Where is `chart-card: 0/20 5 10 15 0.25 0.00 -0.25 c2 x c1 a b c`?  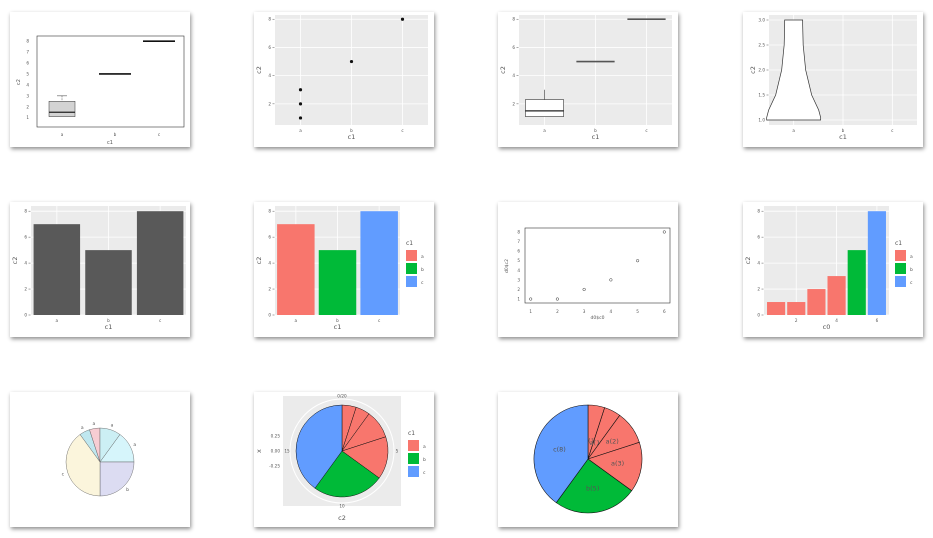
chart-card: 0/20 5 10 15 0.25 0.00 -0.25 c2 x c1 a b c is located at coordinates (344, 459).